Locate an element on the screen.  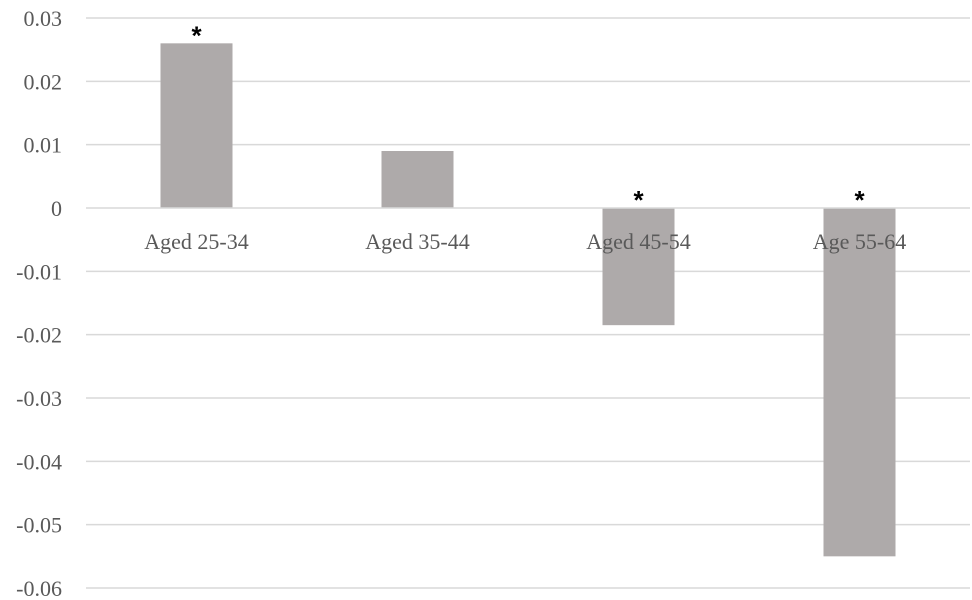
y-tick-label: 0.01 is located at coordinates (43, 145).